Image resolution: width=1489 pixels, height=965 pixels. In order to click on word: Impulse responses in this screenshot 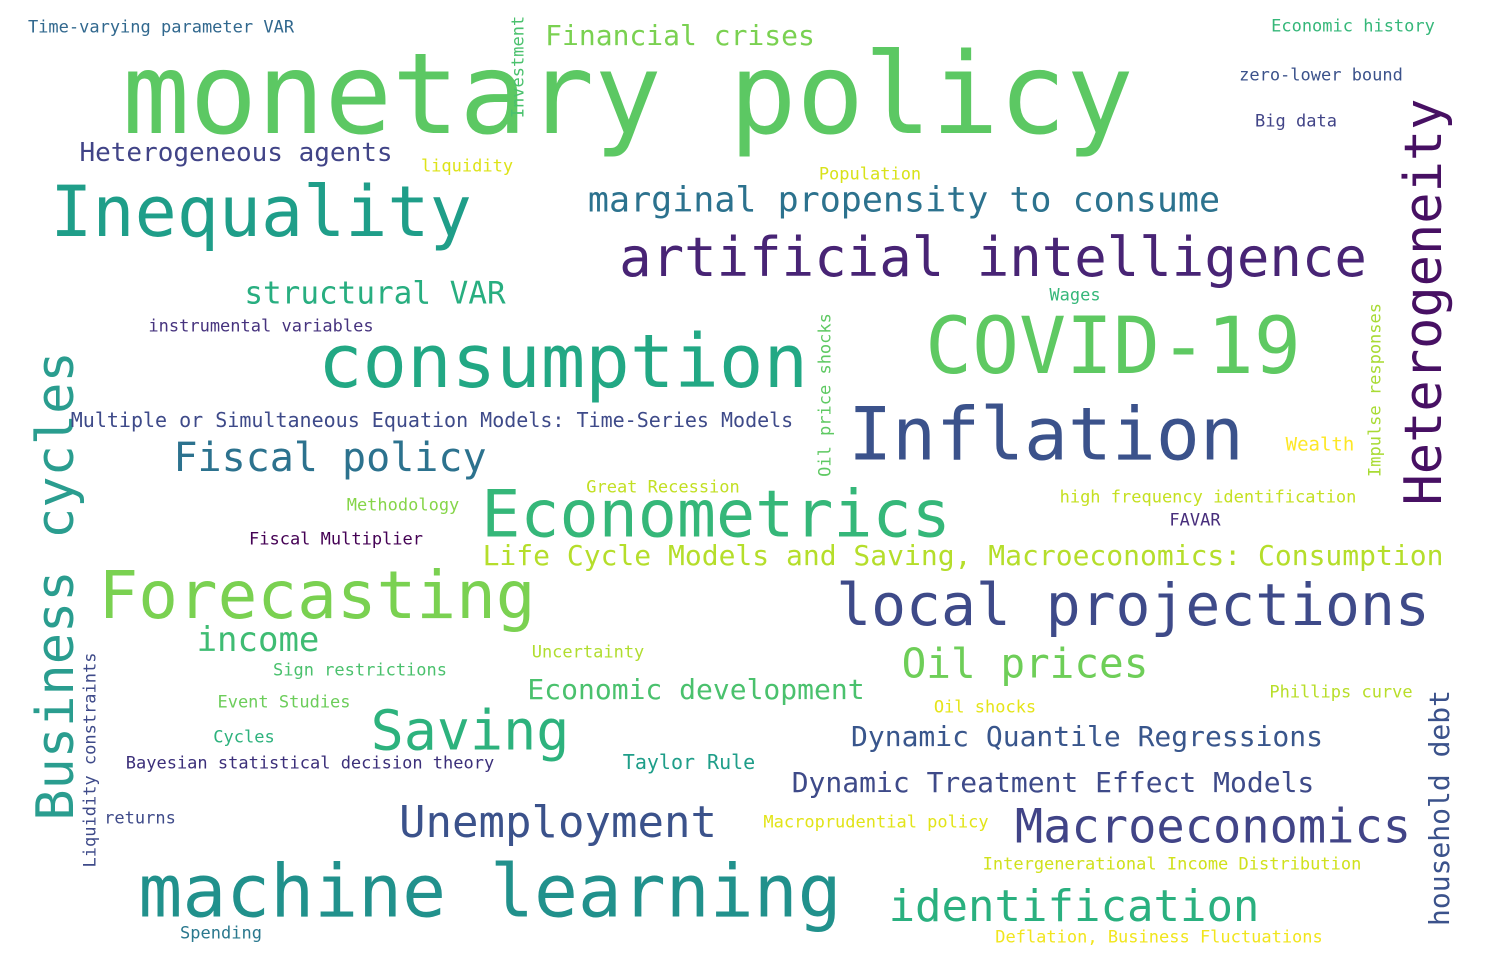, I will do `click(1375, 390)`.